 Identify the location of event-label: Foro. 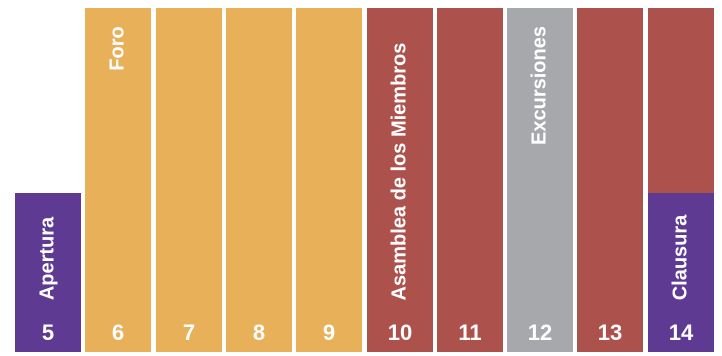
(117, 48).